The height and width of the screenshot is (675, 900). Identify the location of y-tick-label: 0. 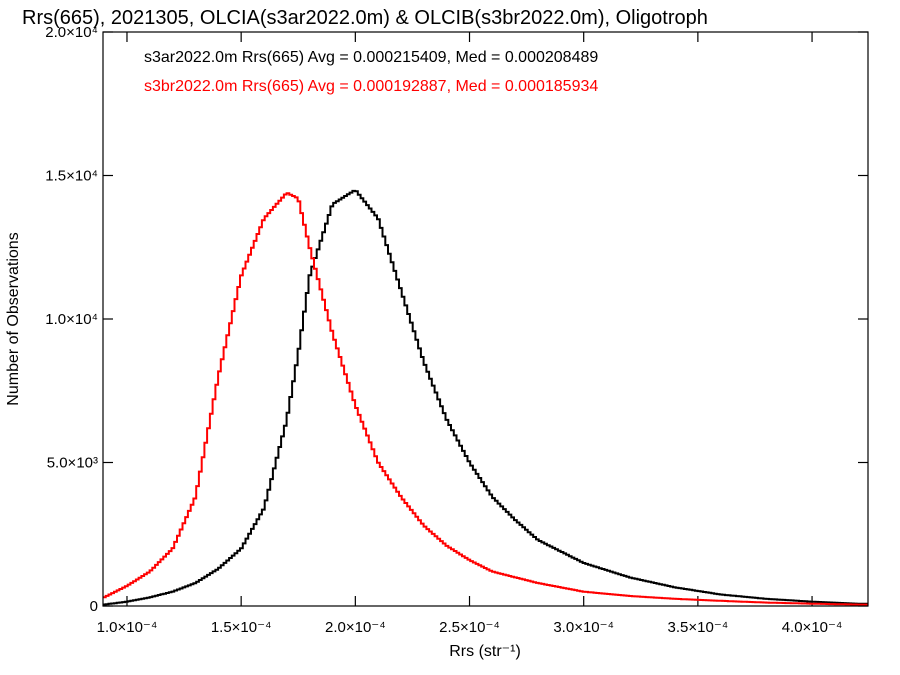
(94, 606).